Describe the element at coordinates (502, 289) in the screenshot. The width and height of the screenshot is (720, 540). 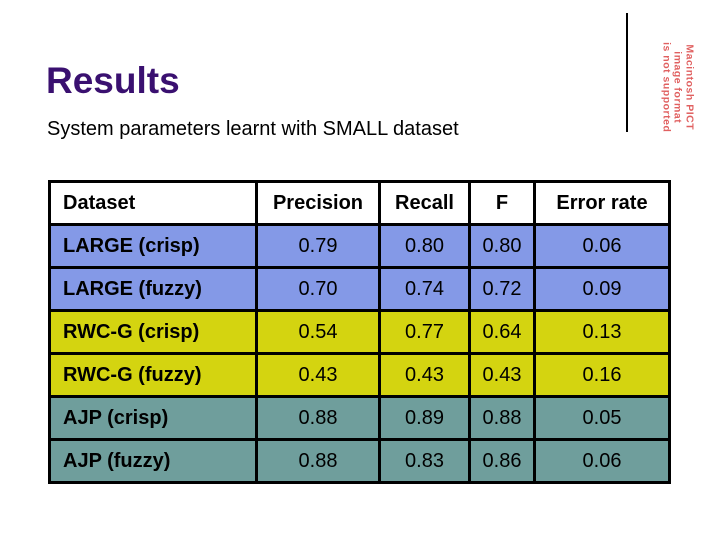
I see `cell-f: 0.72` at that location.